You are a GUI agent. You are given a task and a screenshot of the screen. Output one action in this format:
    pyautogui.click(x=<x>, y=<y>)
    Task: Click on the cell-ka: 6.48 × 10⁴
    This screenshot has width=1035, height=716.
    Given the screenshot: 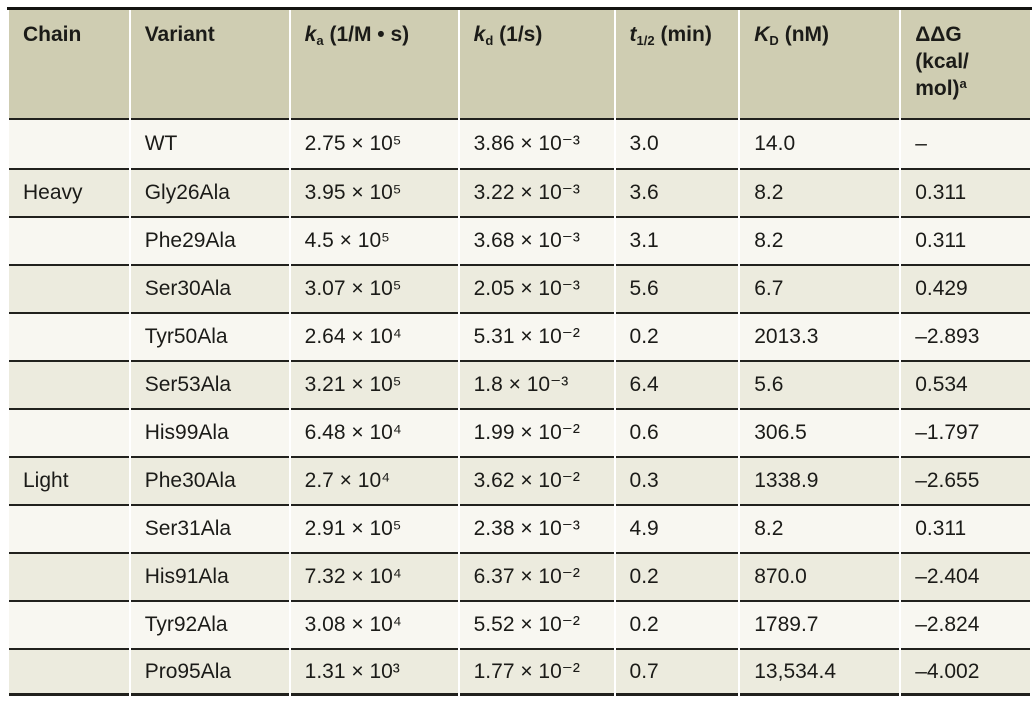 What is the action you would take?
    pyautogui.click(x=374, y=432)
    